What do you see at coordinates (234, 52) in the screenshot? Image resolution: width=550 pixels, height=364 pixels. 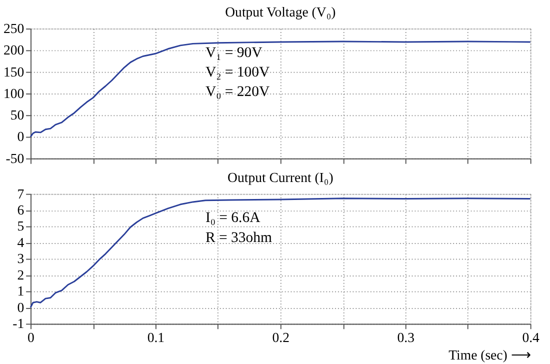 I see `annotation: V₁ = 90V` at bounding box center [234, 52].